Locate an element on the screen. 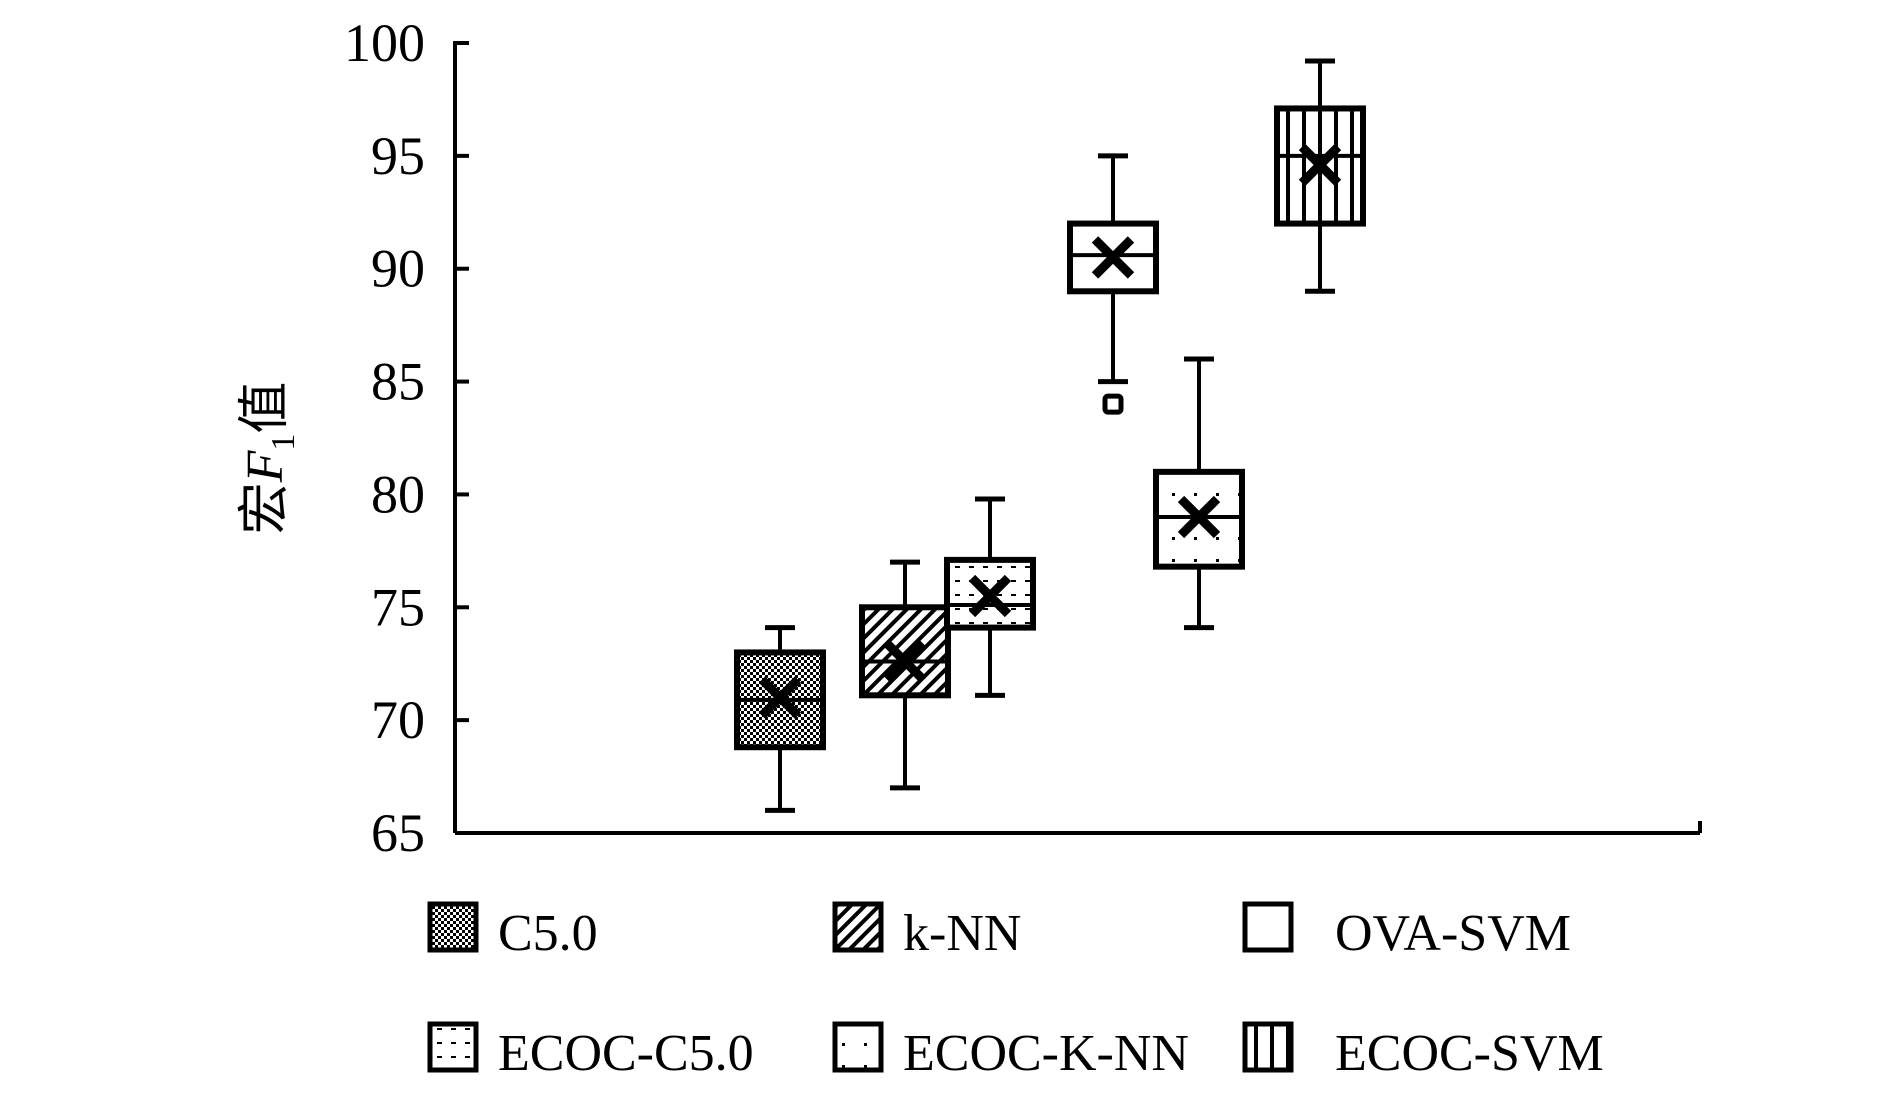  y-tick-label-85: 85 is located at coordinates (398, 382).